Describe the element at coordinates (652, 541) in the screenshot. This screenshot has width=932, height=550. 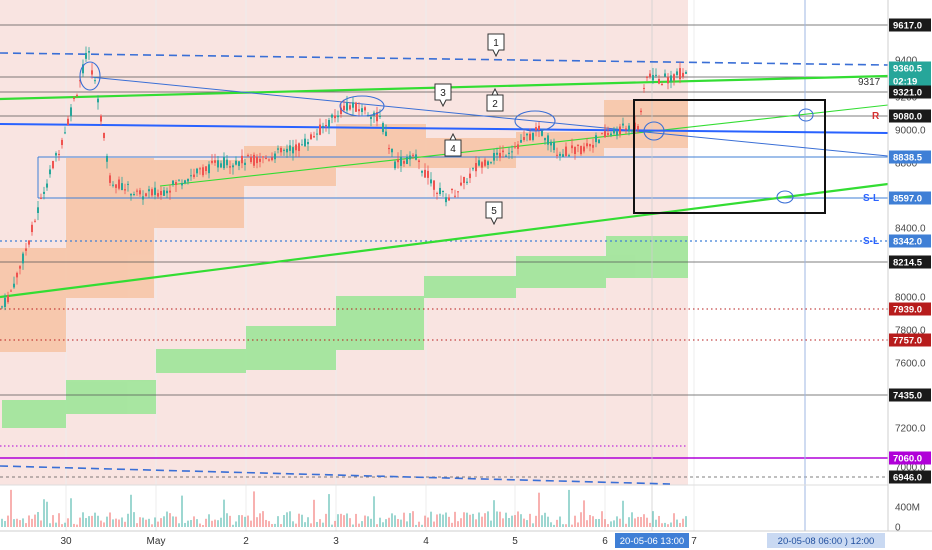
I see `crosshair-time-text: 20-05-06 13:00` at that location.